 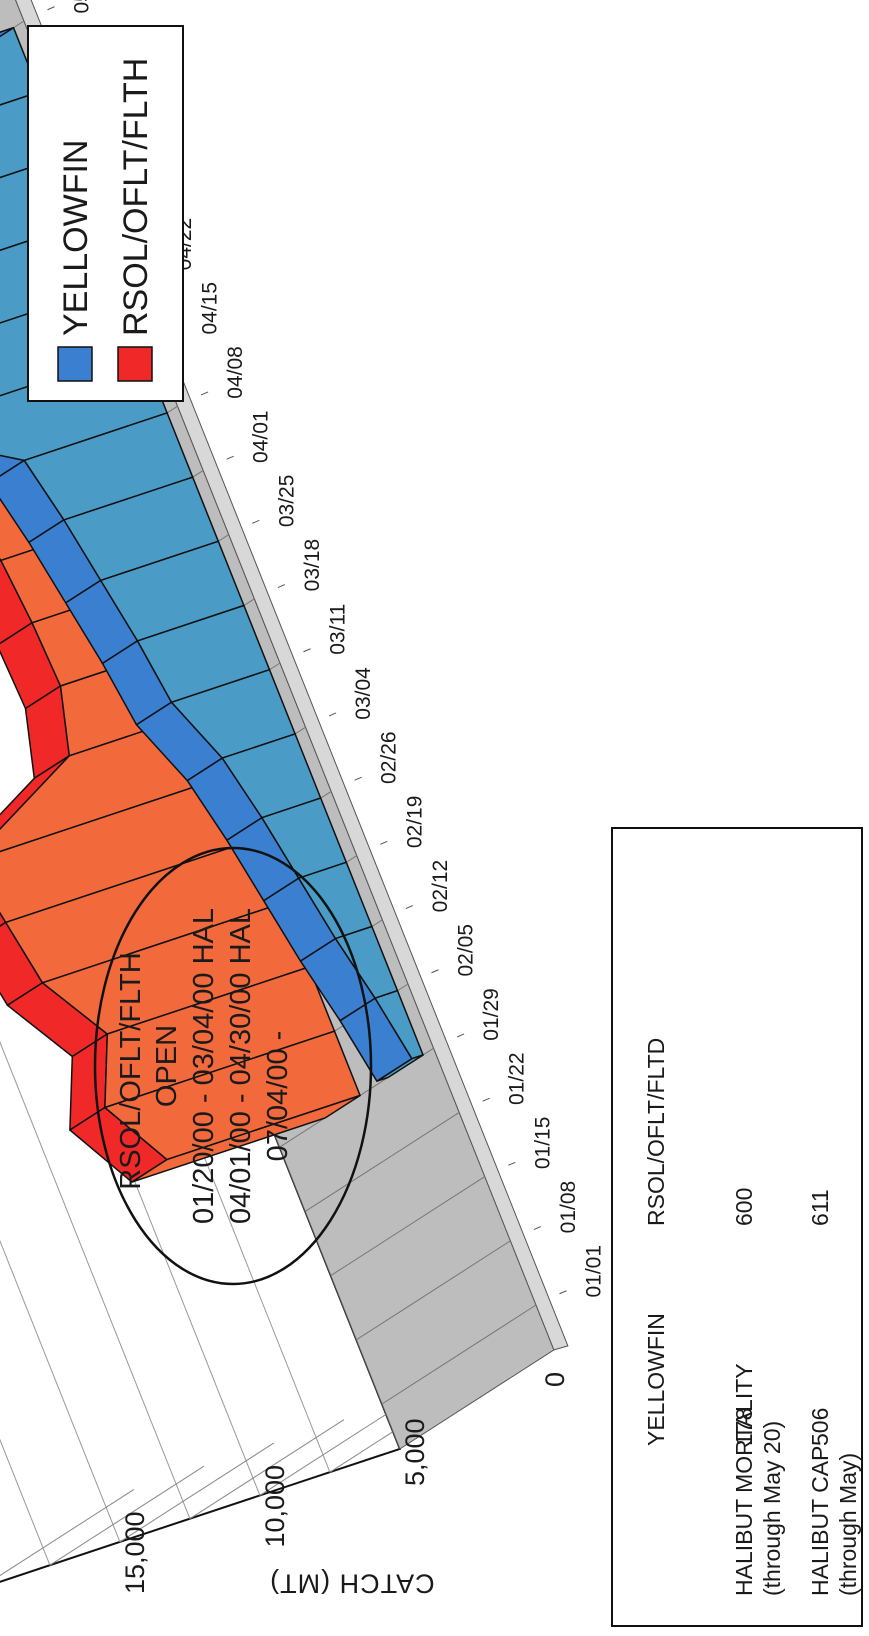 I want to click on x-tick-05-20: 05/20, so click(x=82, y=7).